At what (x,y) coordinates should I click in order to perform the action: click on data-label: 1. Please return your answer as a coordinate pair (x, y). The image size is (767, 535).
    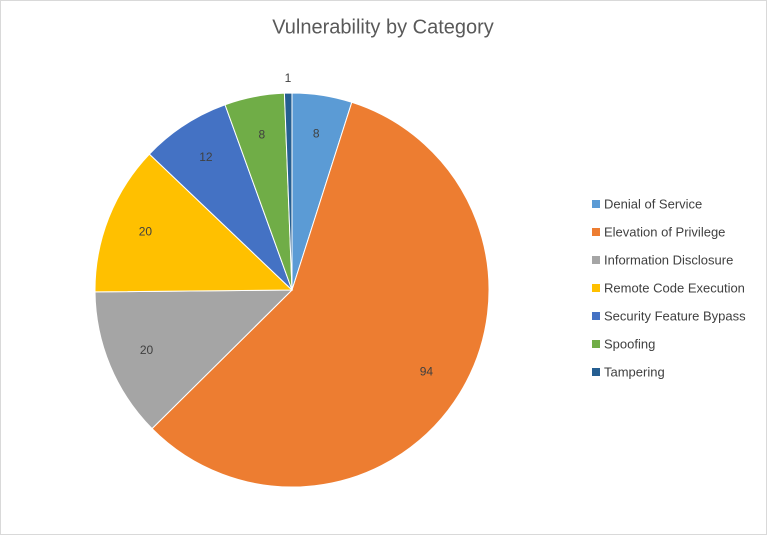
    Looking at the image, I should click on (288, 78).